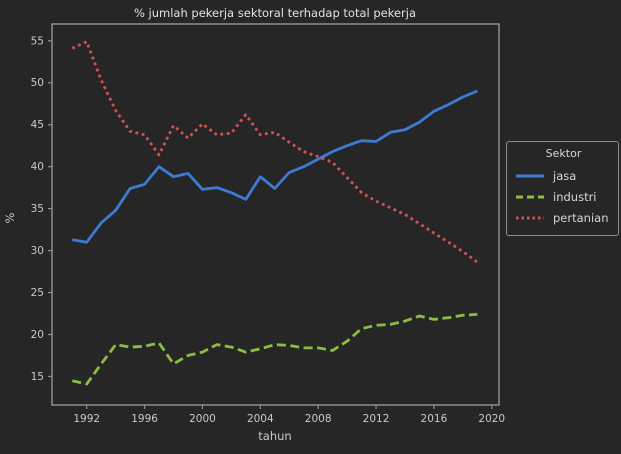 The image size is (621, 454). What do you see at coordinates (274, 349) in the screenshot?
I see `series-line-industri` at bounding box center [274, 349].